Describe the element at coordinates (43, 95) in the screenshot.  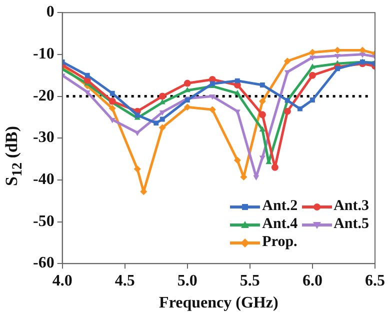
I see `y-tick-label: -20` at that location.